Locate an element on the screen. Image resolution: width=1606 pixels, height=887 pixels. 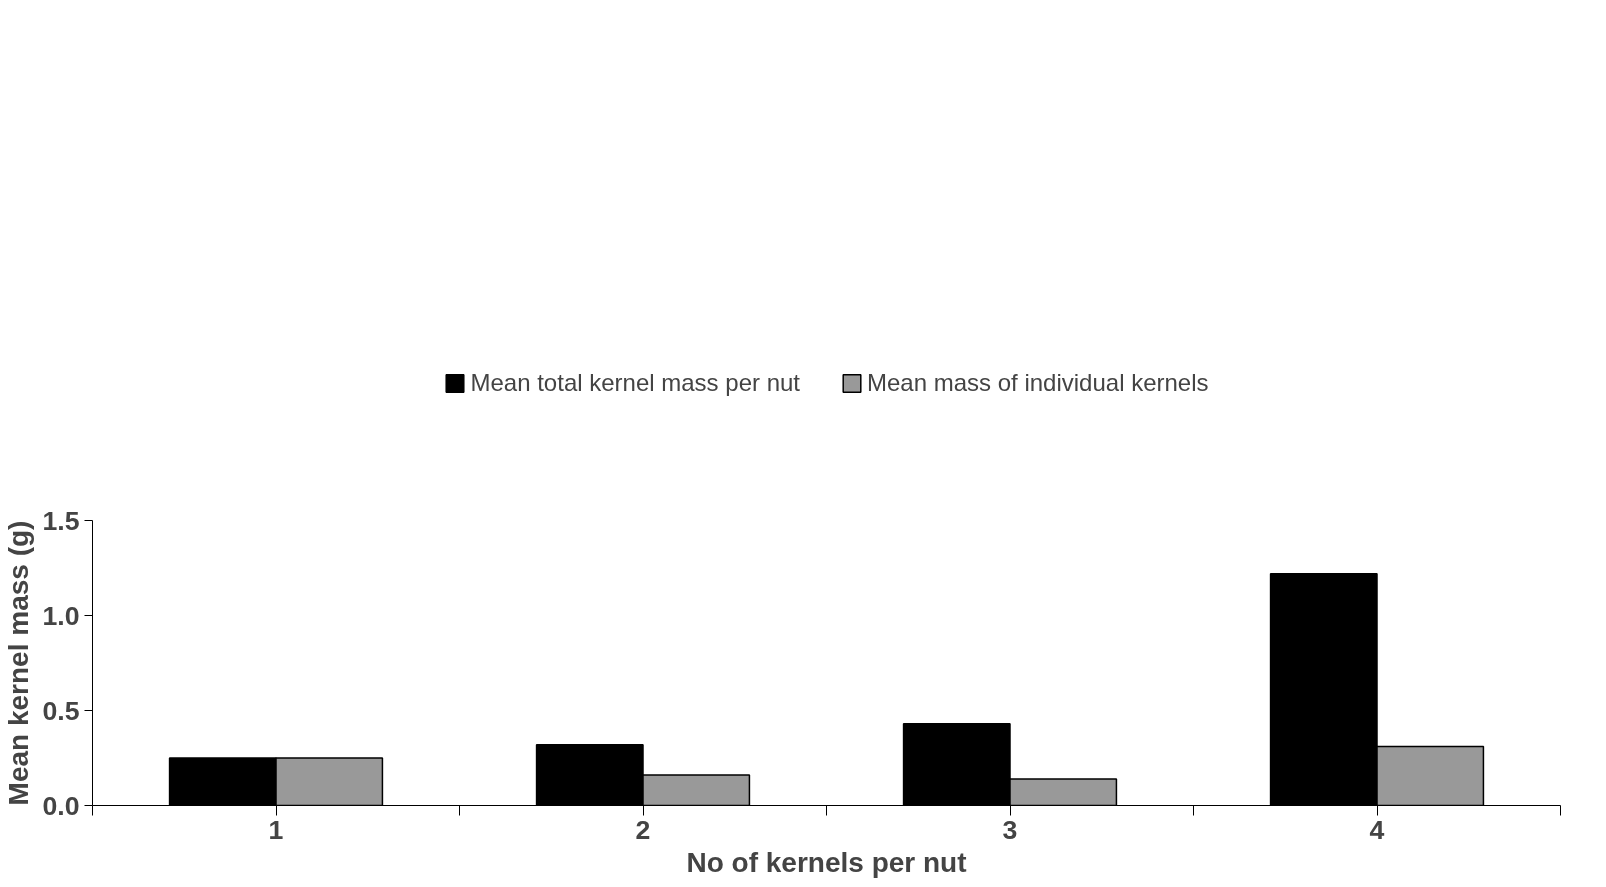
y-tick-label: 0.0 is located at coordinates (61, 805).